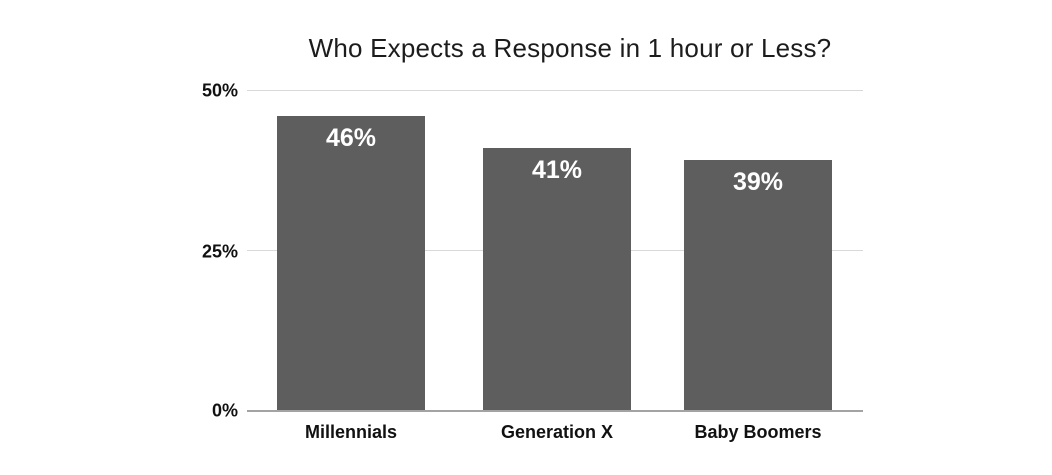  What do you see at coordinates (557, 278) in the screenshot?
I see `bar-generation-x: 41%` at bounding box center [557, 278].